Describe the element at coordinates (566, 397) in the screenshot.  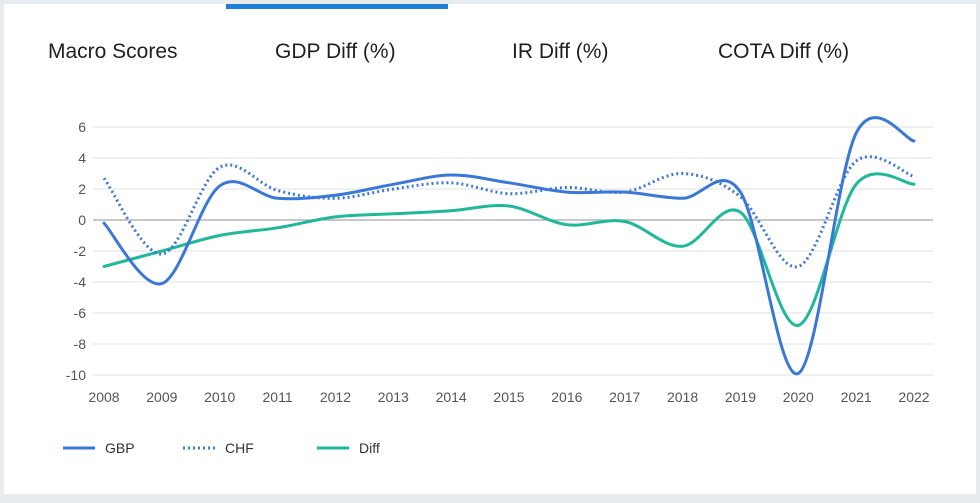
I see `x-tick-label: 2016` at that location.